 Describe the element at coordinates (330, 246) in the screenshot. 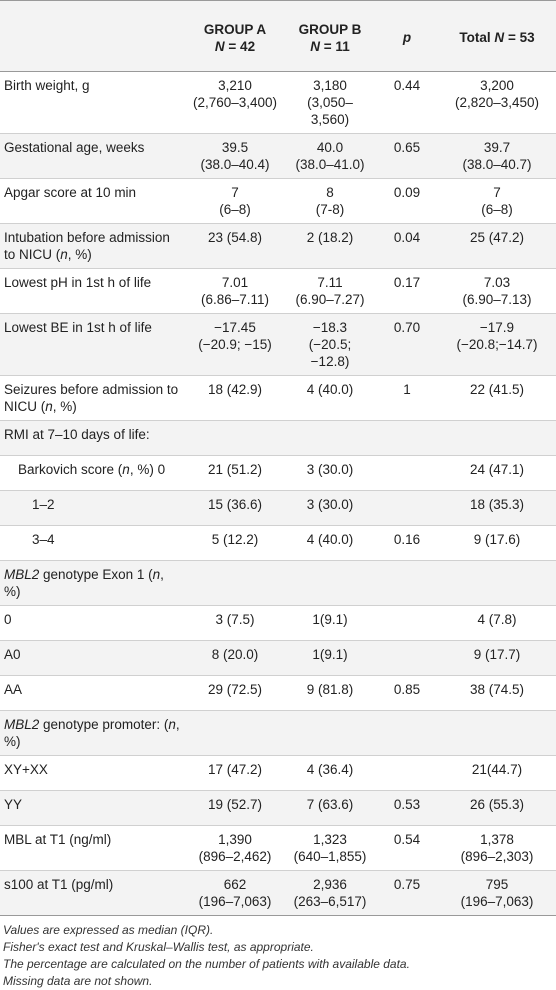

I see `value-cell: 2 (18.2)` at that location.